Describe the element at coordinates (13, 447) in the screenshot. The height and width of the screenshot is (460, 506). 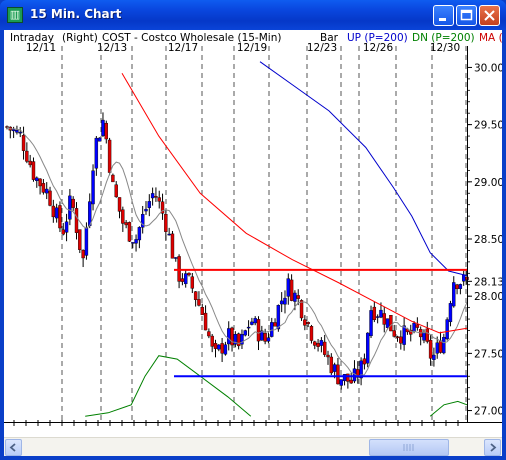
I see `scroll-left-button` at that location.